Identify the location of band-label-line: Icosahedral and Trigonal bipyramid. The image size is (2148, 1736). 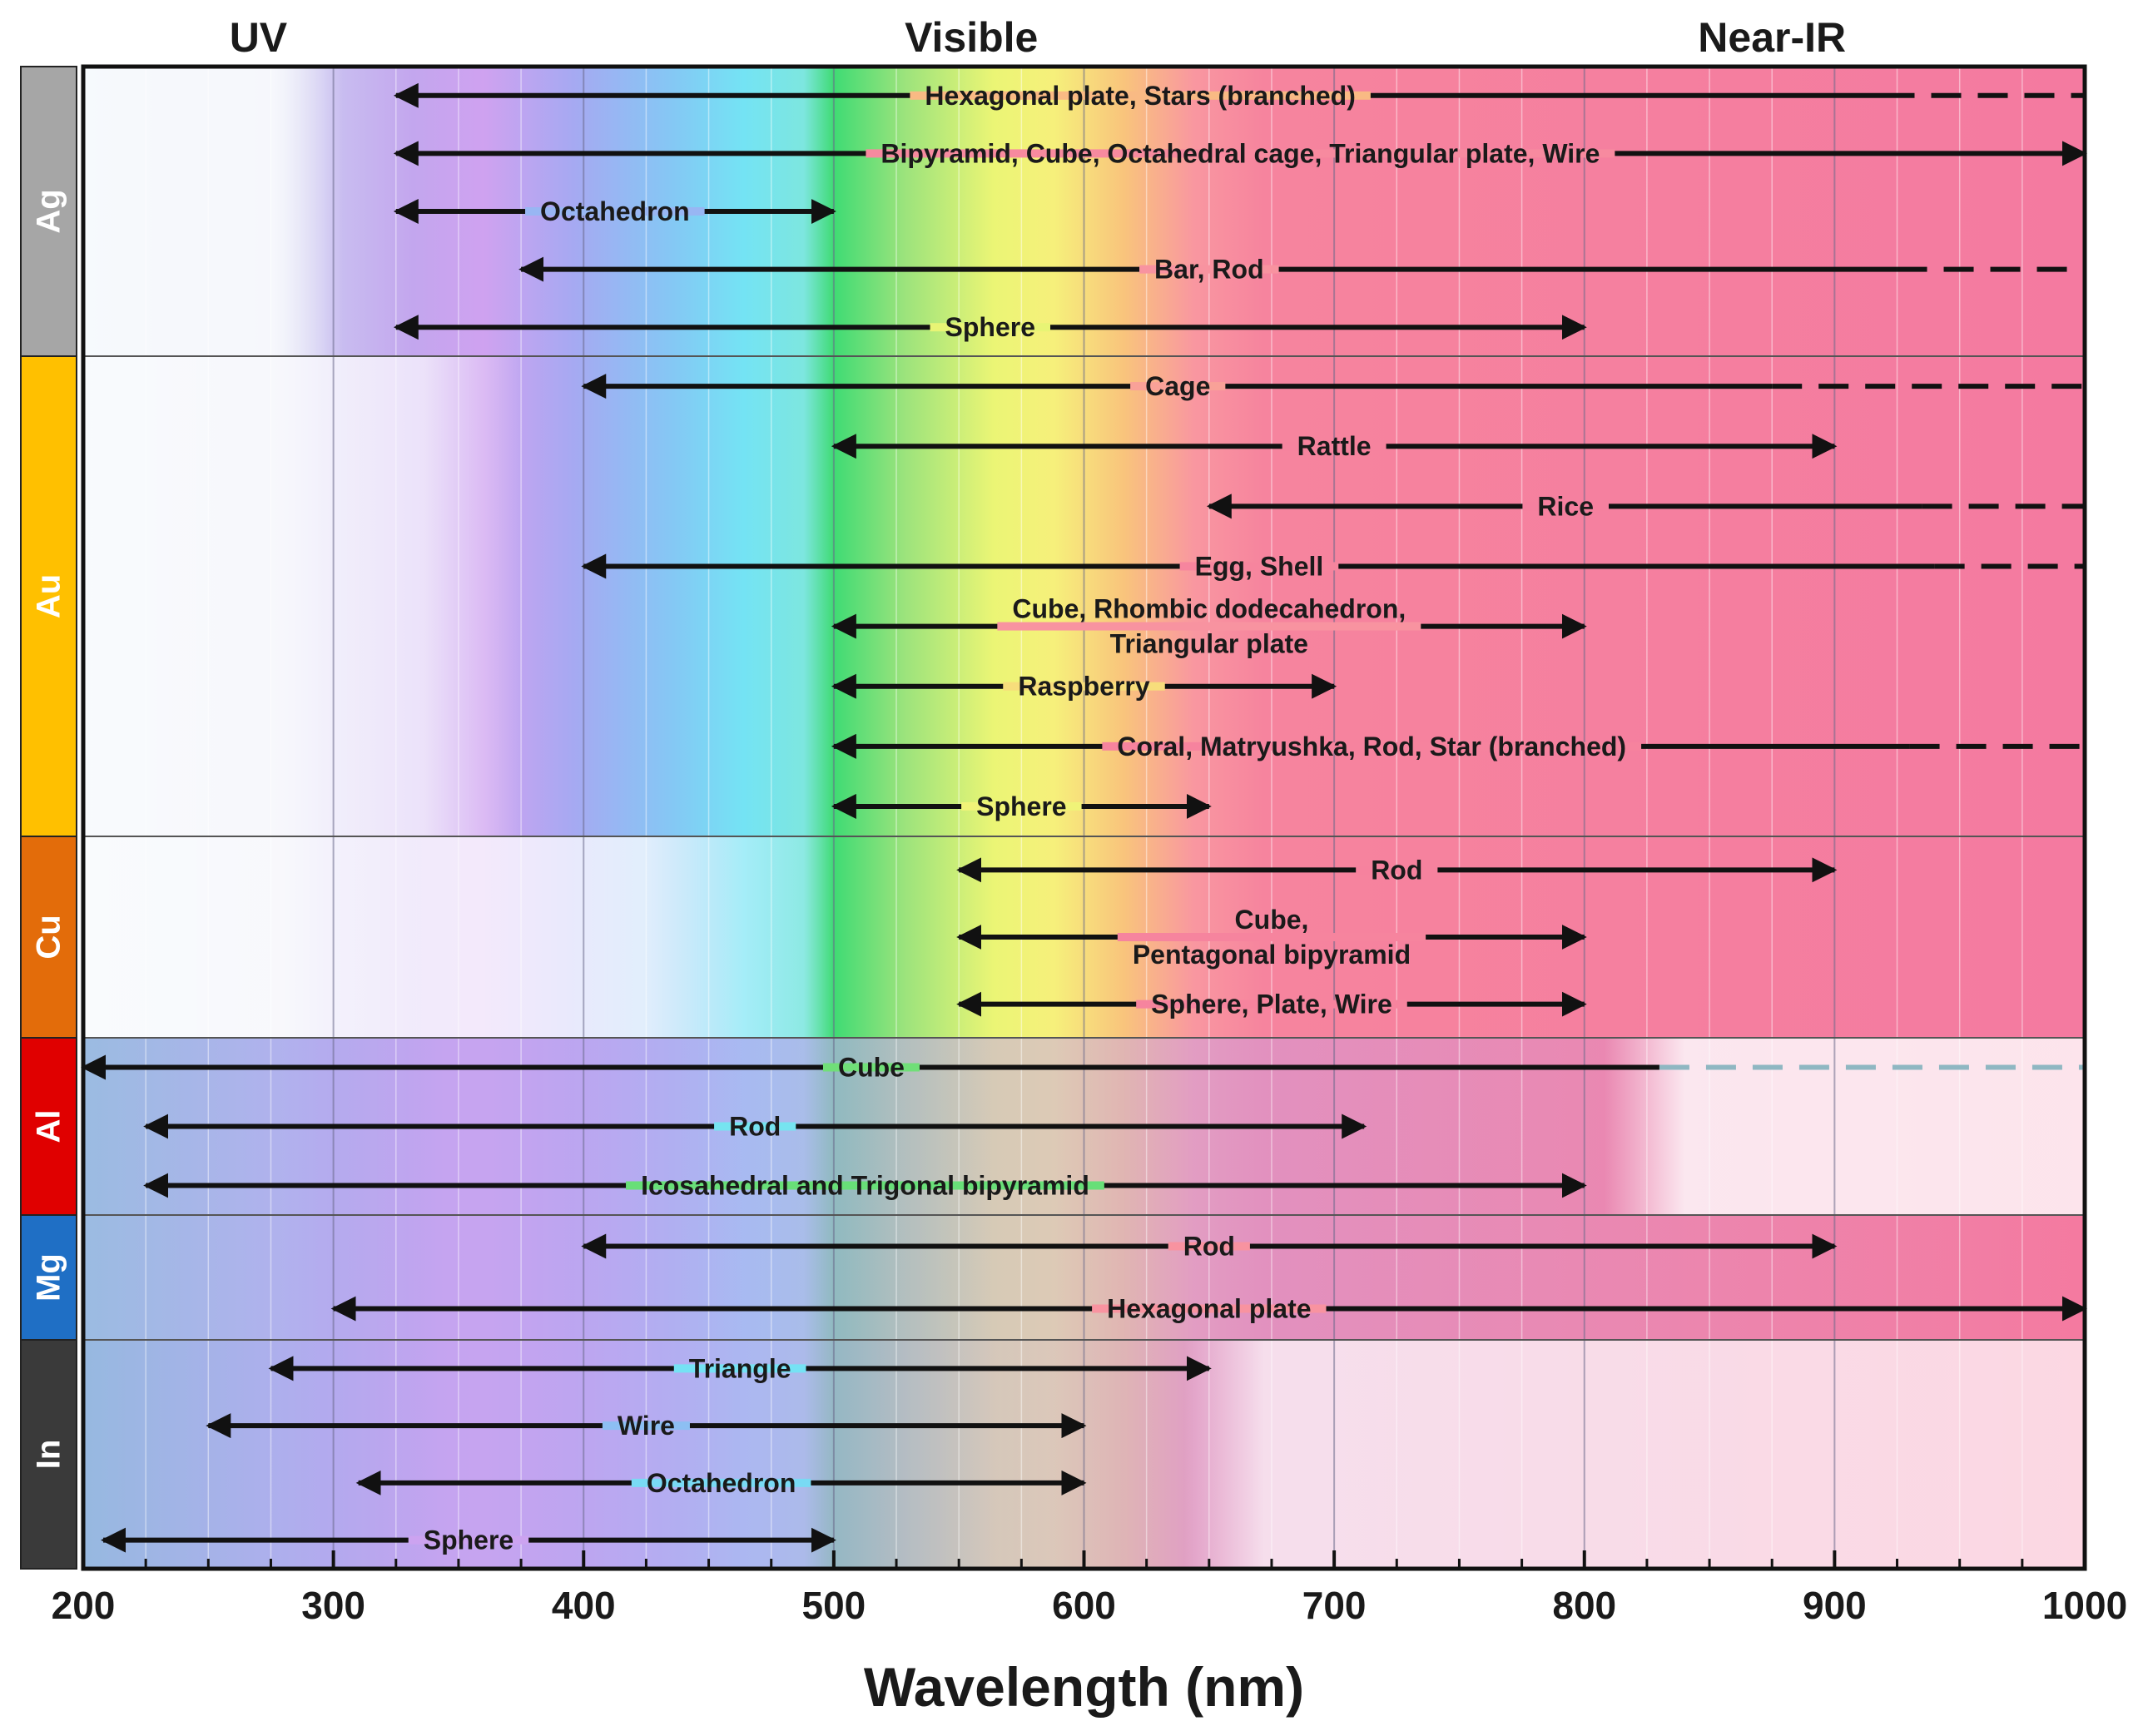
(865, 1186).